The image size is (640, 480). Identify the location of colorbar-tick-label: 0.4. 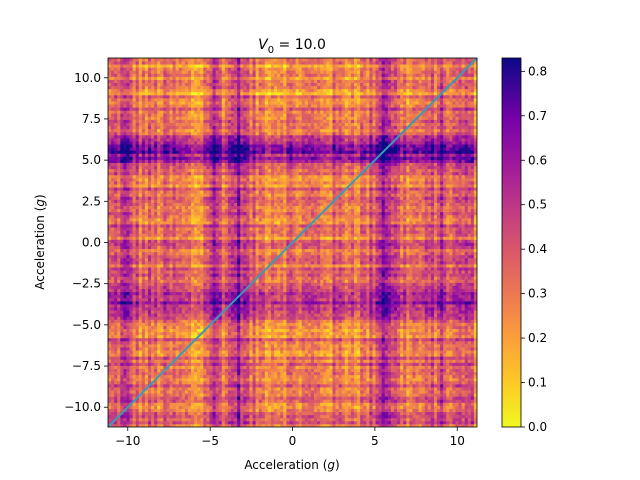
(537, 249).